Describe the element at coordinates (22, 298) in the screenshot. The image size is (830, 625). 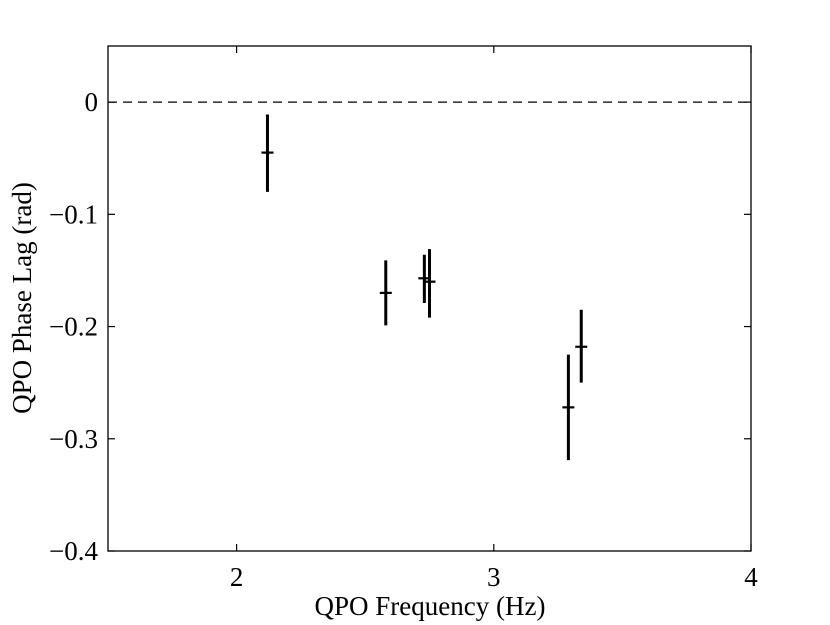
I see `y-axis-label: QPO Phase Lag (rad)` at that location.